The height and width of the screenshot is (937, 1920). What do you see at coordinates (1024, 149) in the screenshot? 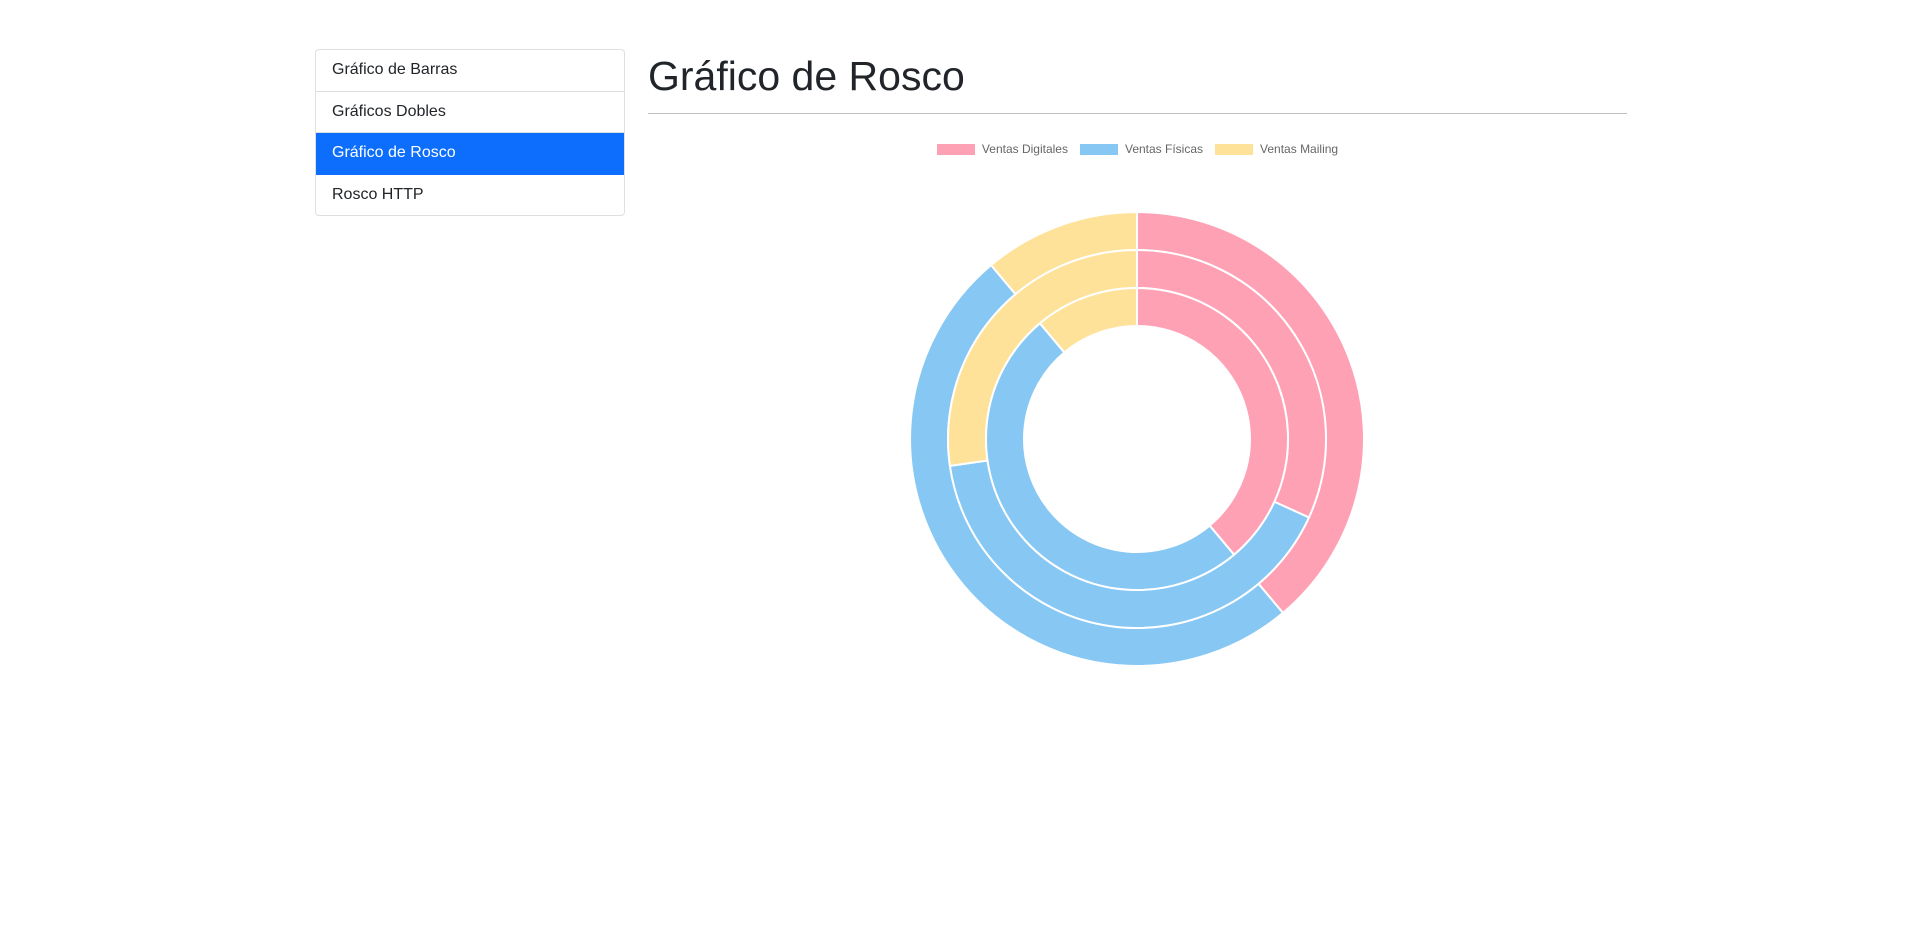
I see `legend-label: Ventas Digitales` at bounding box center [1024, 149].